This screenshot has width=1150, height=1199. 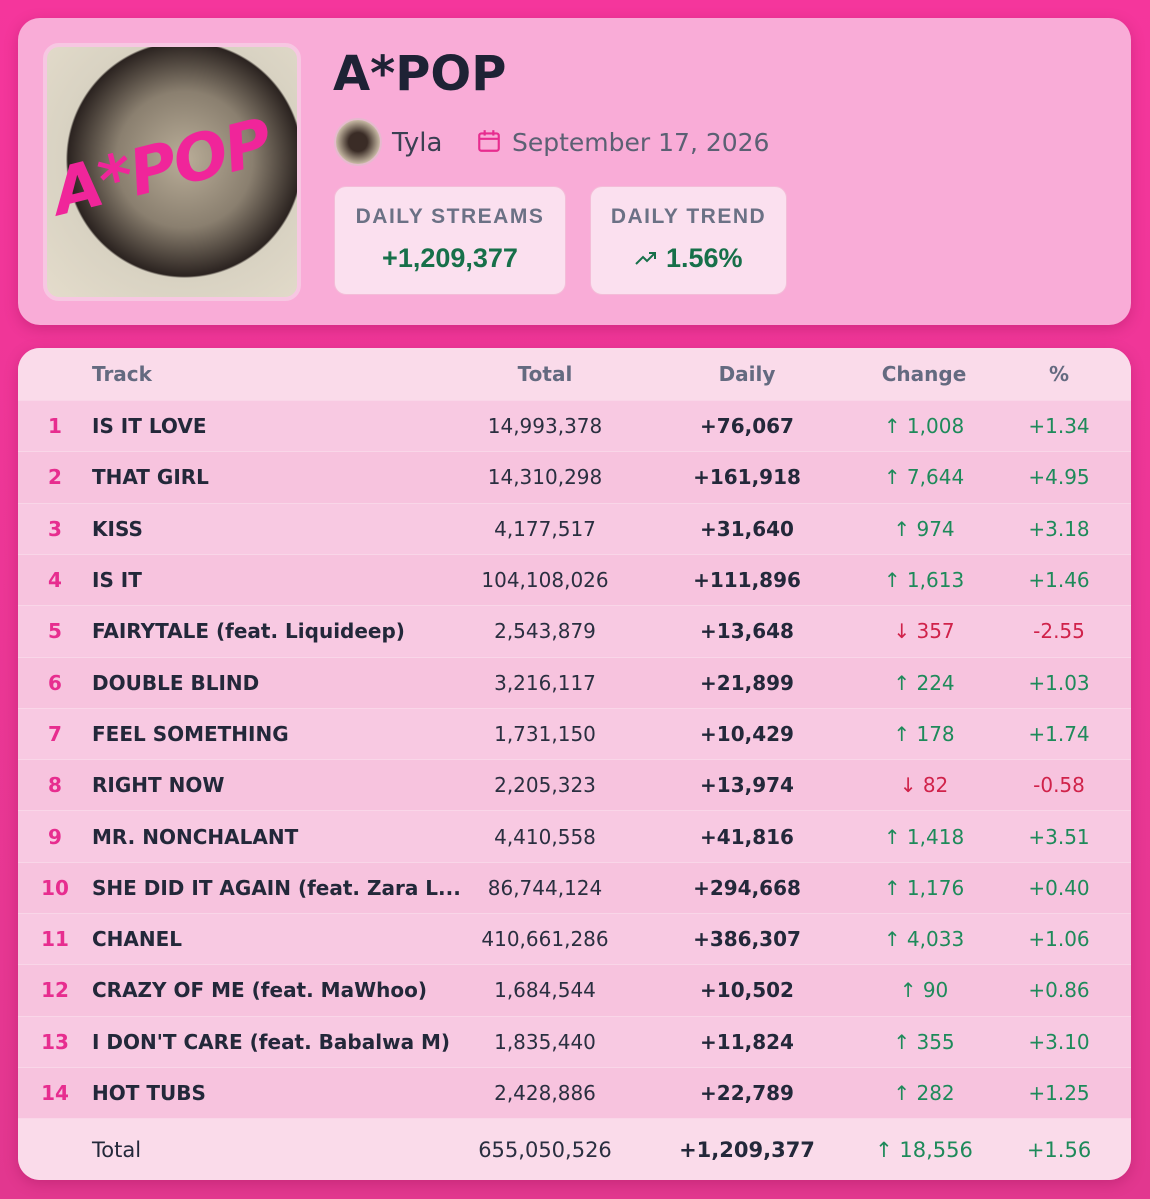 What do you see at coordinates (1059, 374) in the screenshot?
I see `column-header: %` at bounding box center [1059, 374].